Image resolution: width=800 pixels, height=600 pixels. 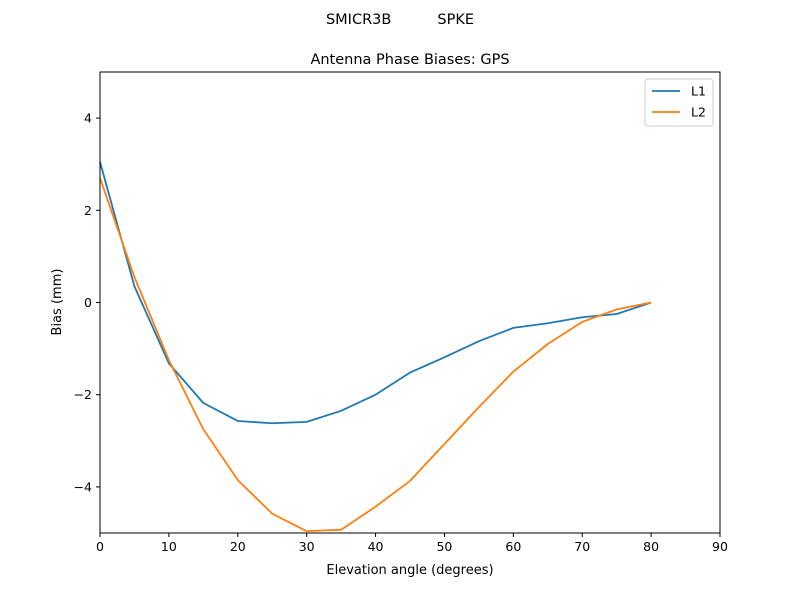 What do you see at coordinates (582, 546) in the screenshot?
I see `x-tick-label: 70` at bounding box center [582, 546].